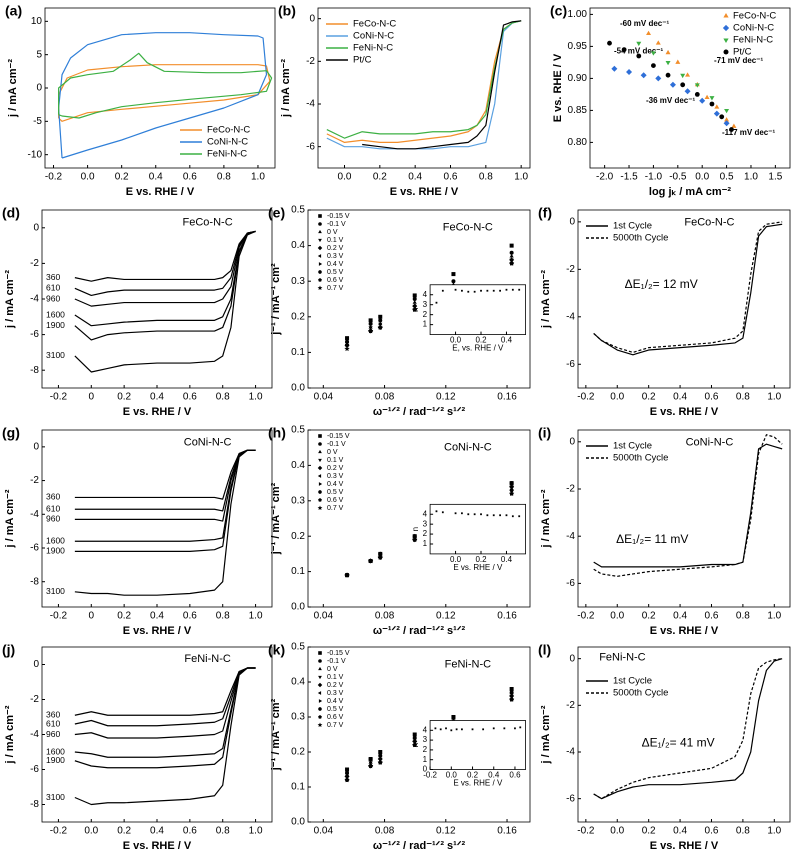  What do you see at coordinates (55, 355) in the screenshot?
I see `curve-label: 3100` at bounding box center [55, 355].